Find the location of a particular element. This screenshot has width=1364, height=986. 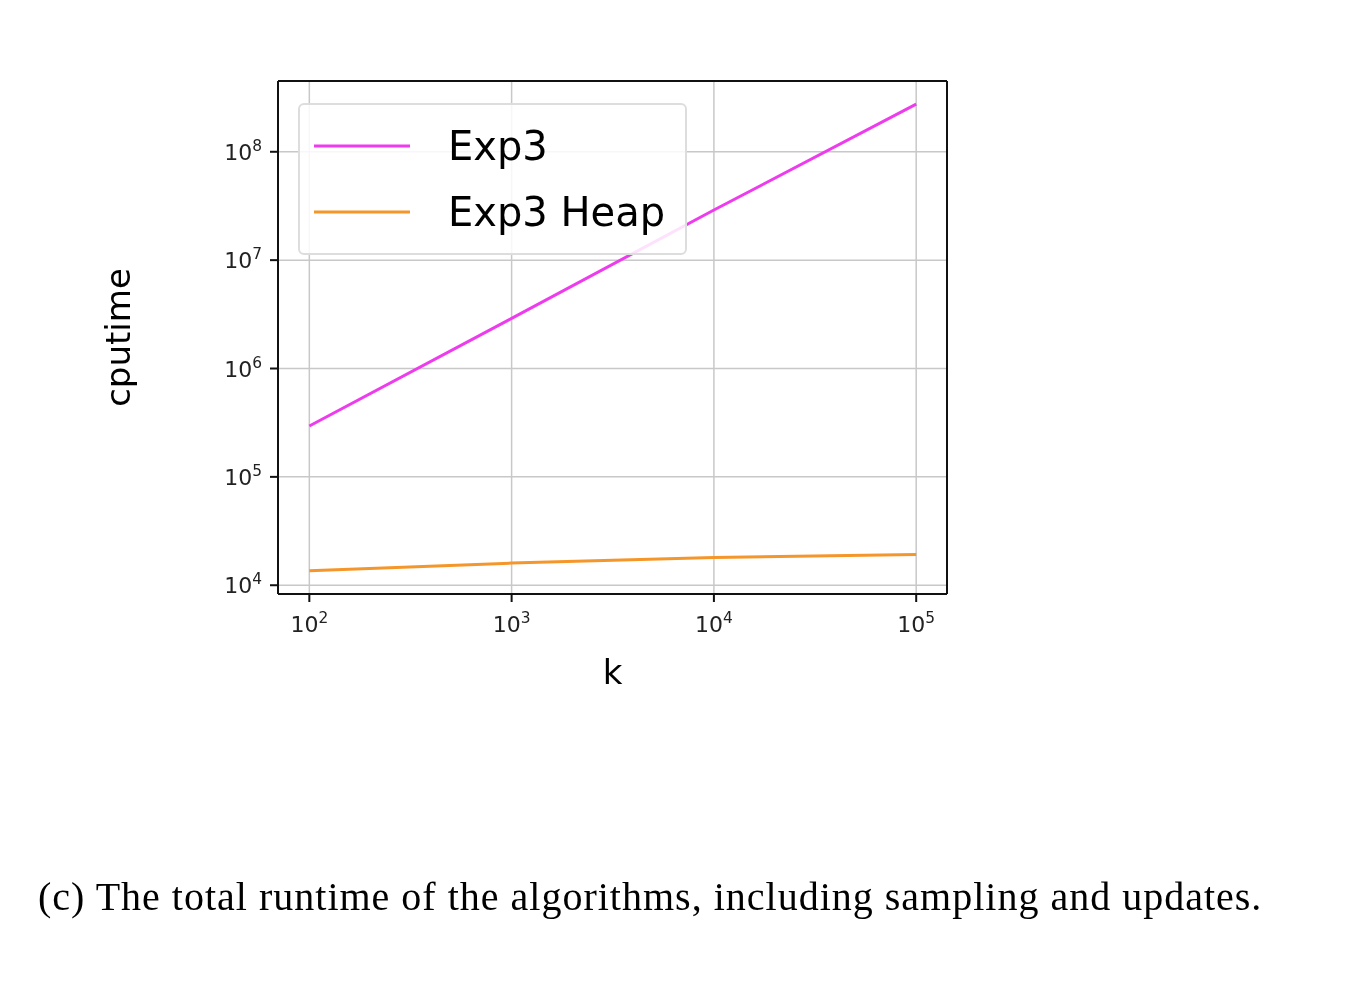

y-axis-title: cputime is located at coordinates (118, 337).